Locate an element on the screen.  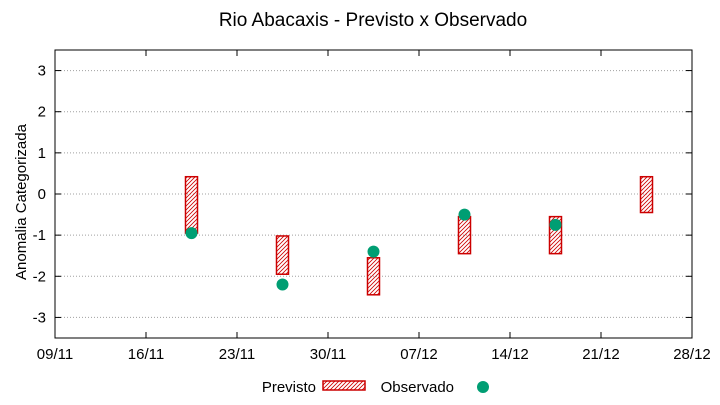
y-tick-label: 0 is located at coordinates (42, 194).